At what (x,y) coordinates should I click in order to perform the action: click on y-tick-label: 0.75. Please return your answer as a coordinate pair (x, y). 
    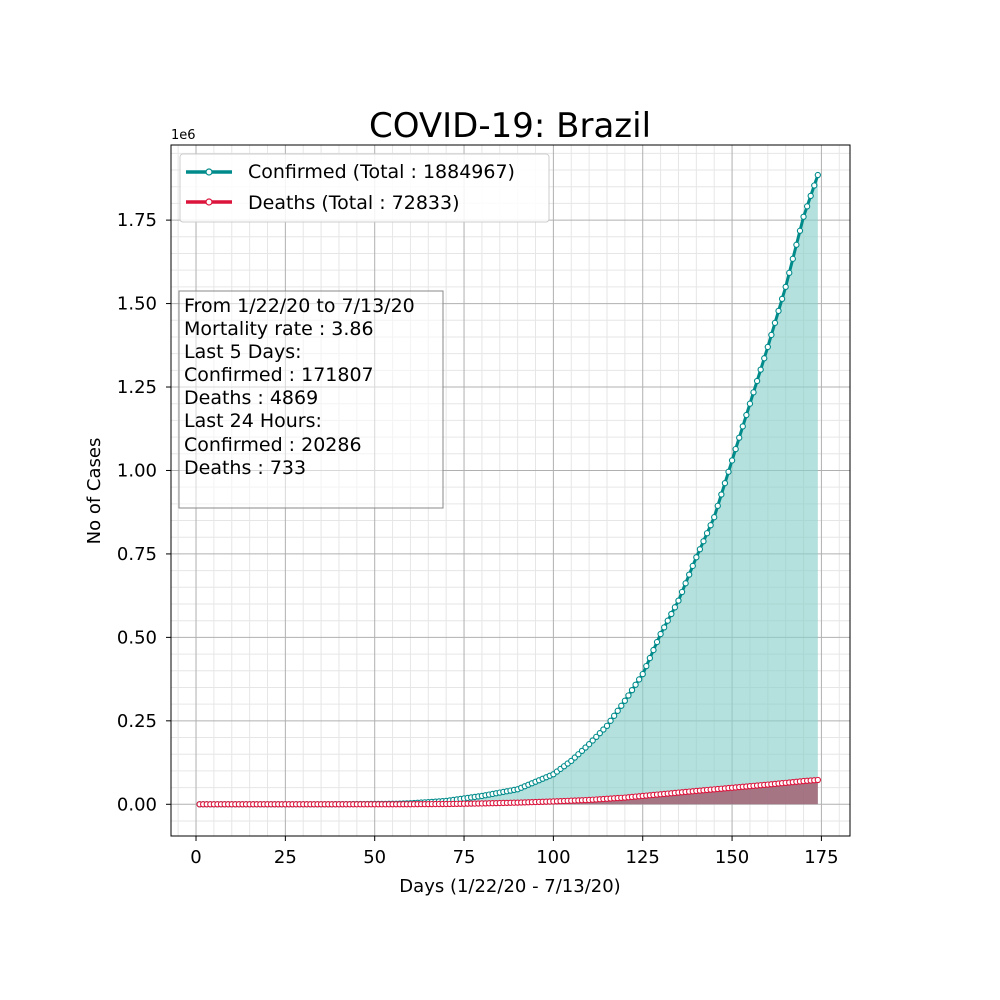
    Looking at the image, I should click on (137, 554).